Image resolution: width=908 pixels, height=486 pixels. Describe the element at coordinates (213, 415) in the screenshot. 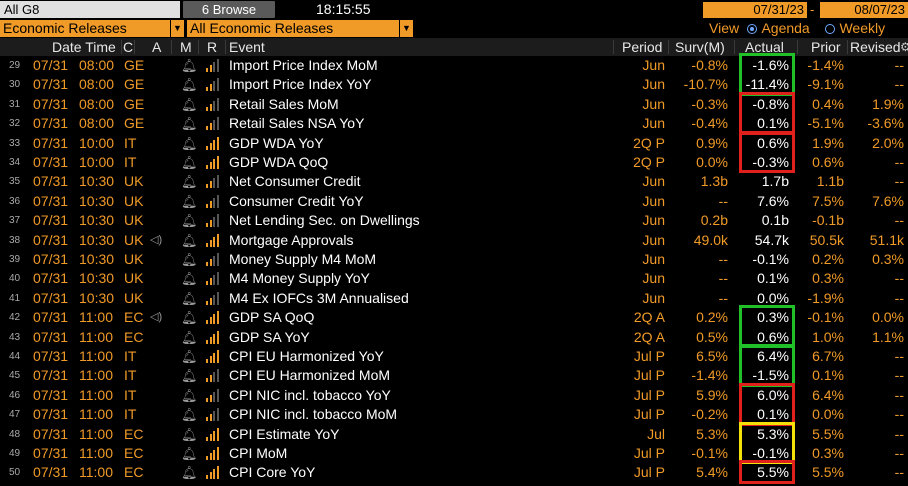

I see `relevance-bars-icon` at that location.